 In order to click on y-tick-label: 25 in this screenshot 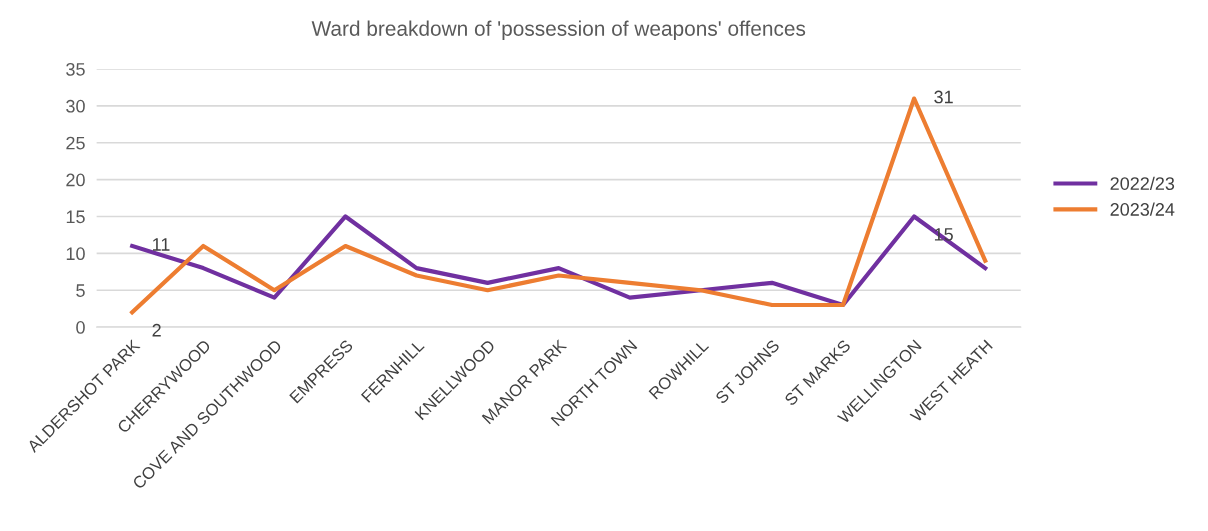, I will do `click(75, 143)`.